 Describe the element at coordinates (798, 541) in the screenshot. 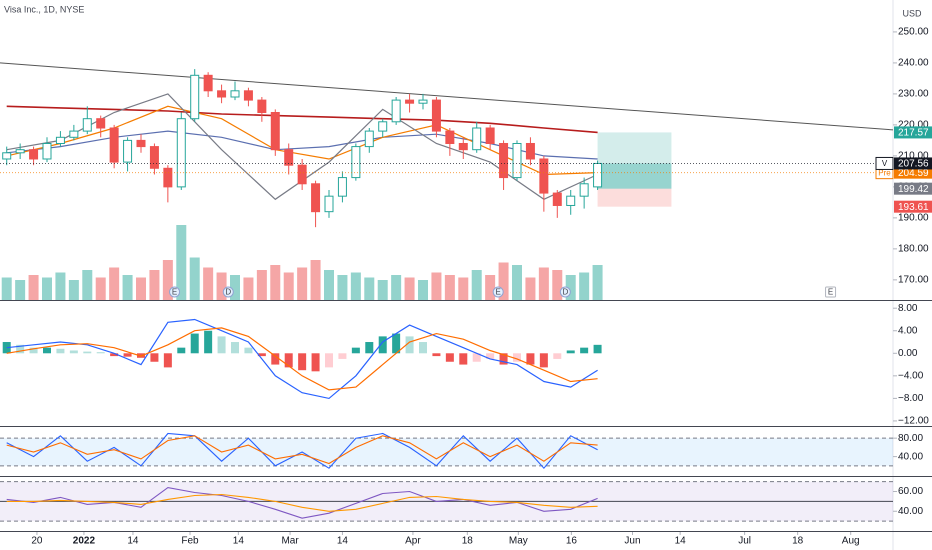

I see `x-tick-label: 18` at that location.